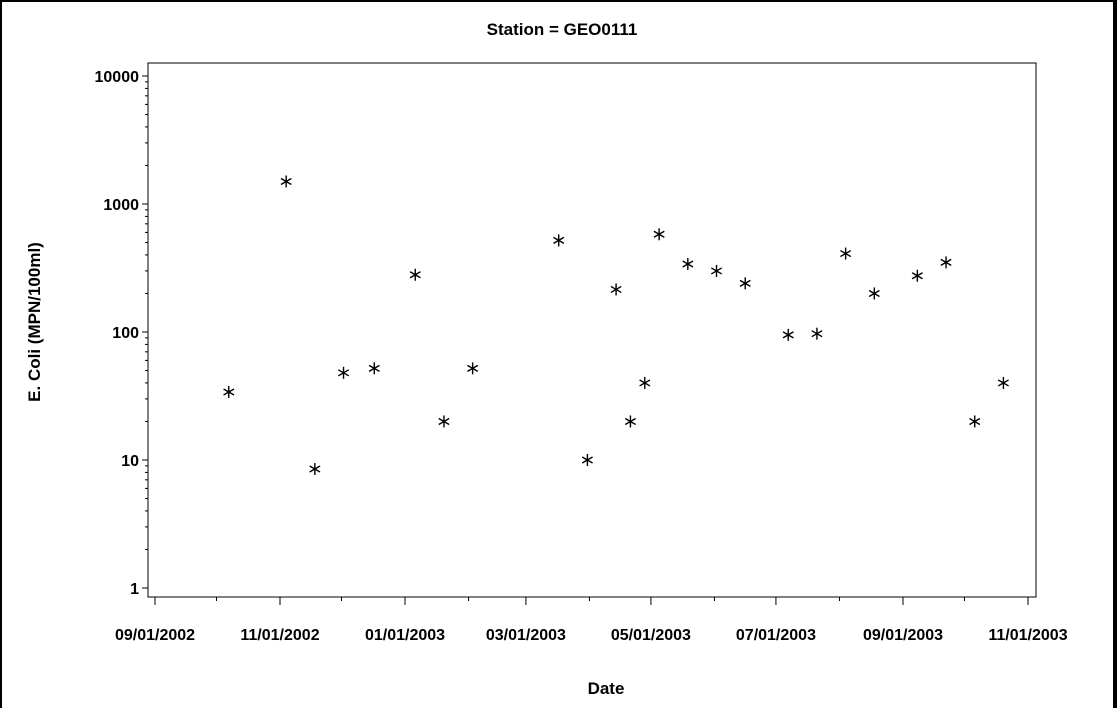  I want to click on y-tick-label: 100, so click(125, 333).